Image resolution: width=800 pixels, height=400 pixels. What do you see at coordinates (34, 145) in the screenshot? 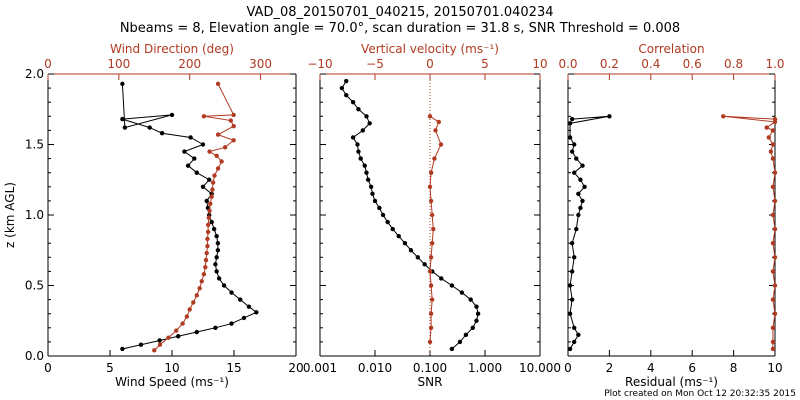
I see `y-tick-label: 1.5` at bounding box center [34, 145].